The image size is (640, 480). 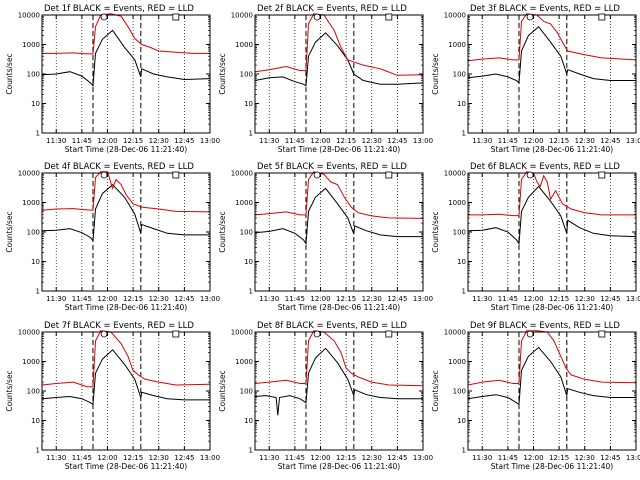 What do you see at coordinates (119, 326) in the screenshot?
I see `panel-title: Det 7f BLACK = Events, RED = LLD` at bounding box center [119, 326].